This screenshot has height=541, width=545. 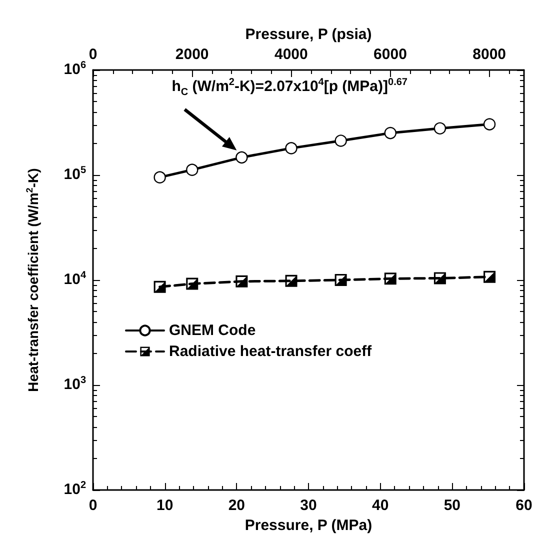 I want to click on y-tick-label: 10$^{6}$, so click(x=75, y=70).